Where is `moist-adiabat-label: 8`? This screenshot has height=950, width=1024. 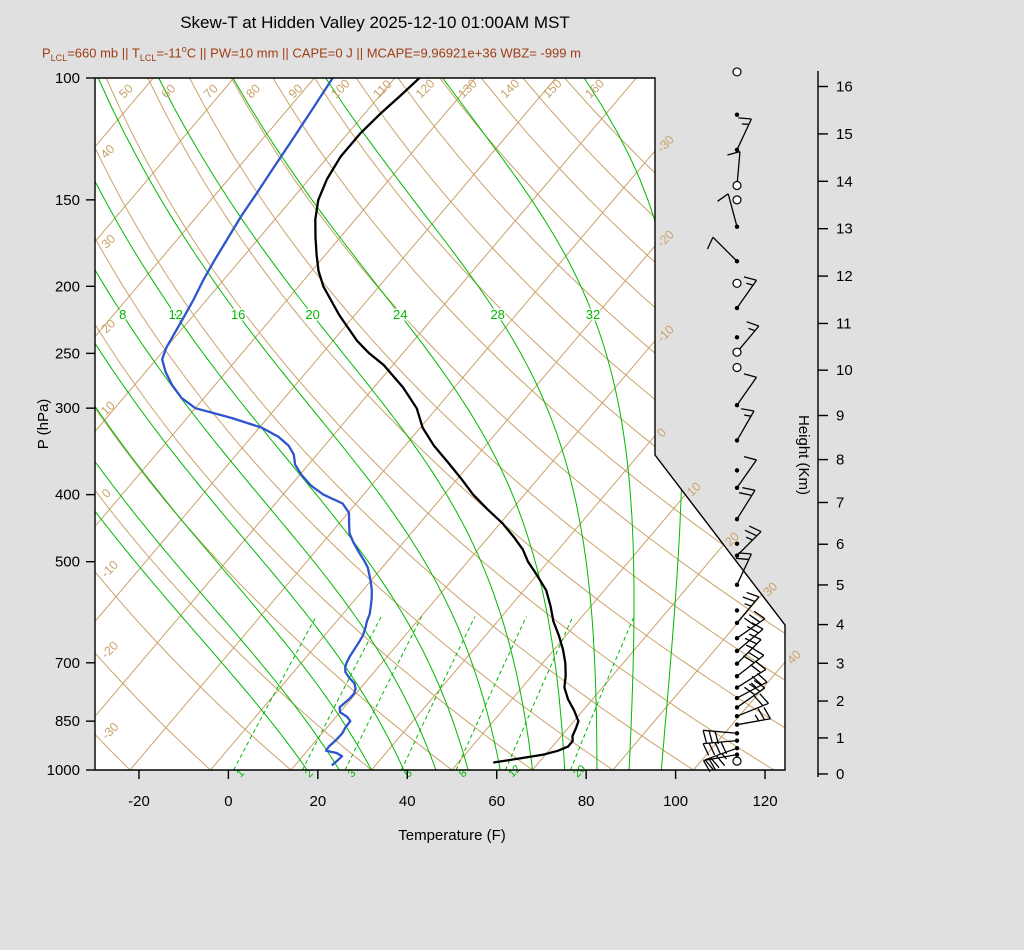 moist-adiabat-label: 8 is located at coordinates (122, 314).